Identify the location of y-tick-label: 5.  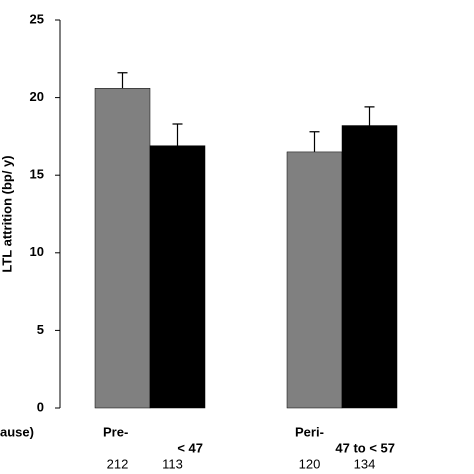
(40, 329).